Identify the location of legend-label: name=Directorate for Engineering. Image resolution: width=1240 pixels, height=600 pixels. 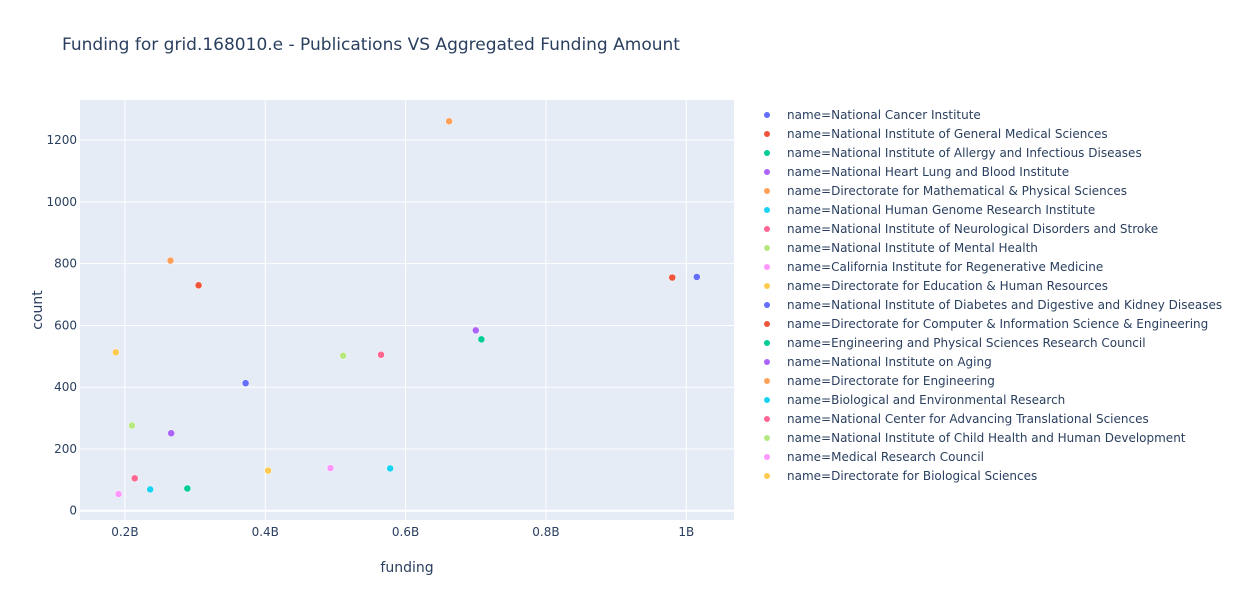
(891, 381).